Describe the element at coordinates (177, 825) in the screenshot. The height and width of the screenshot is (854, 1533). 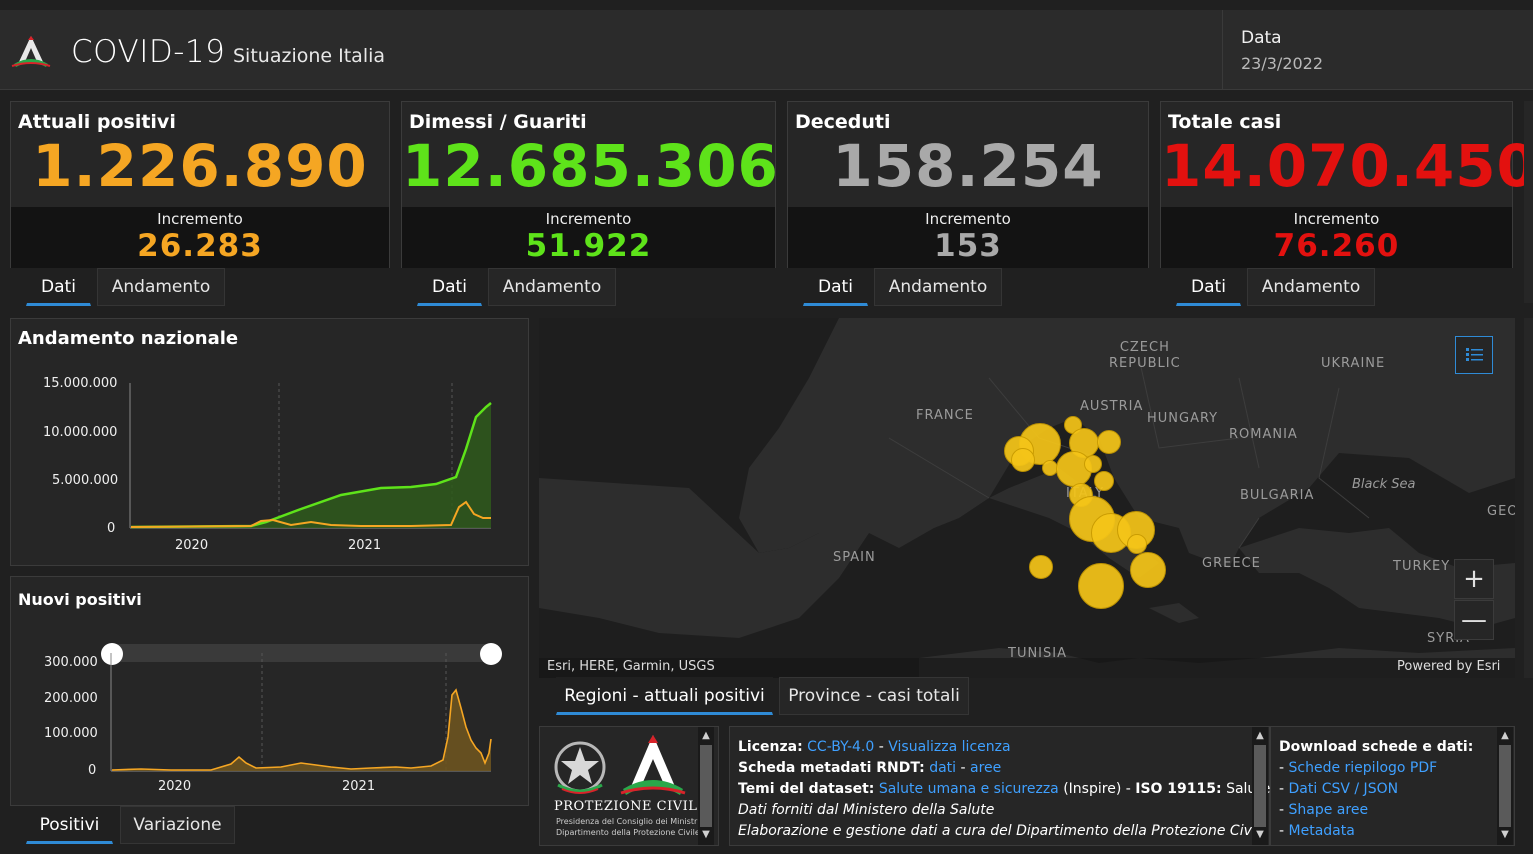
I see `tab-variazione: Variazione` at that location.